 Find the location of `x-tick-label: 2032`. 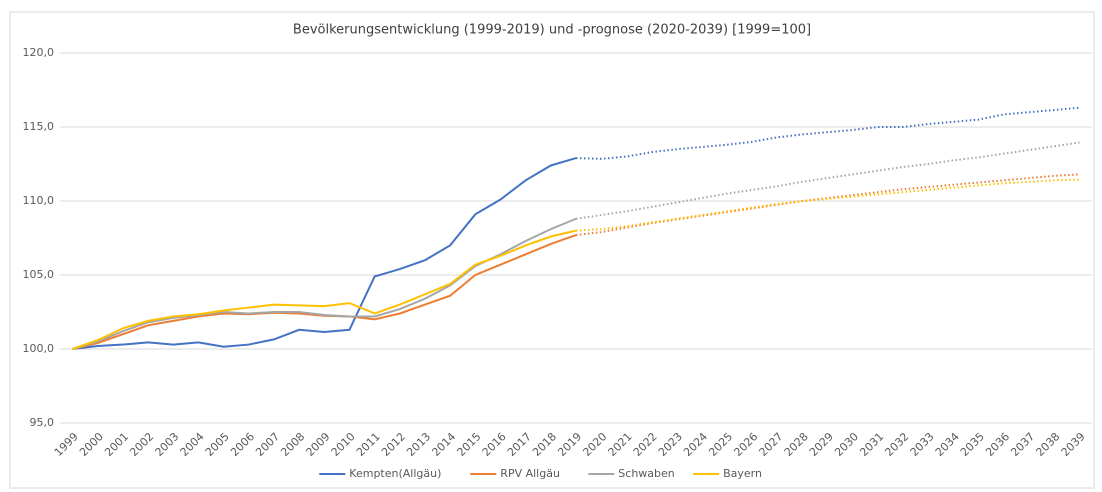

x-tick-label: 2032 is located at coordinates (896, 444).